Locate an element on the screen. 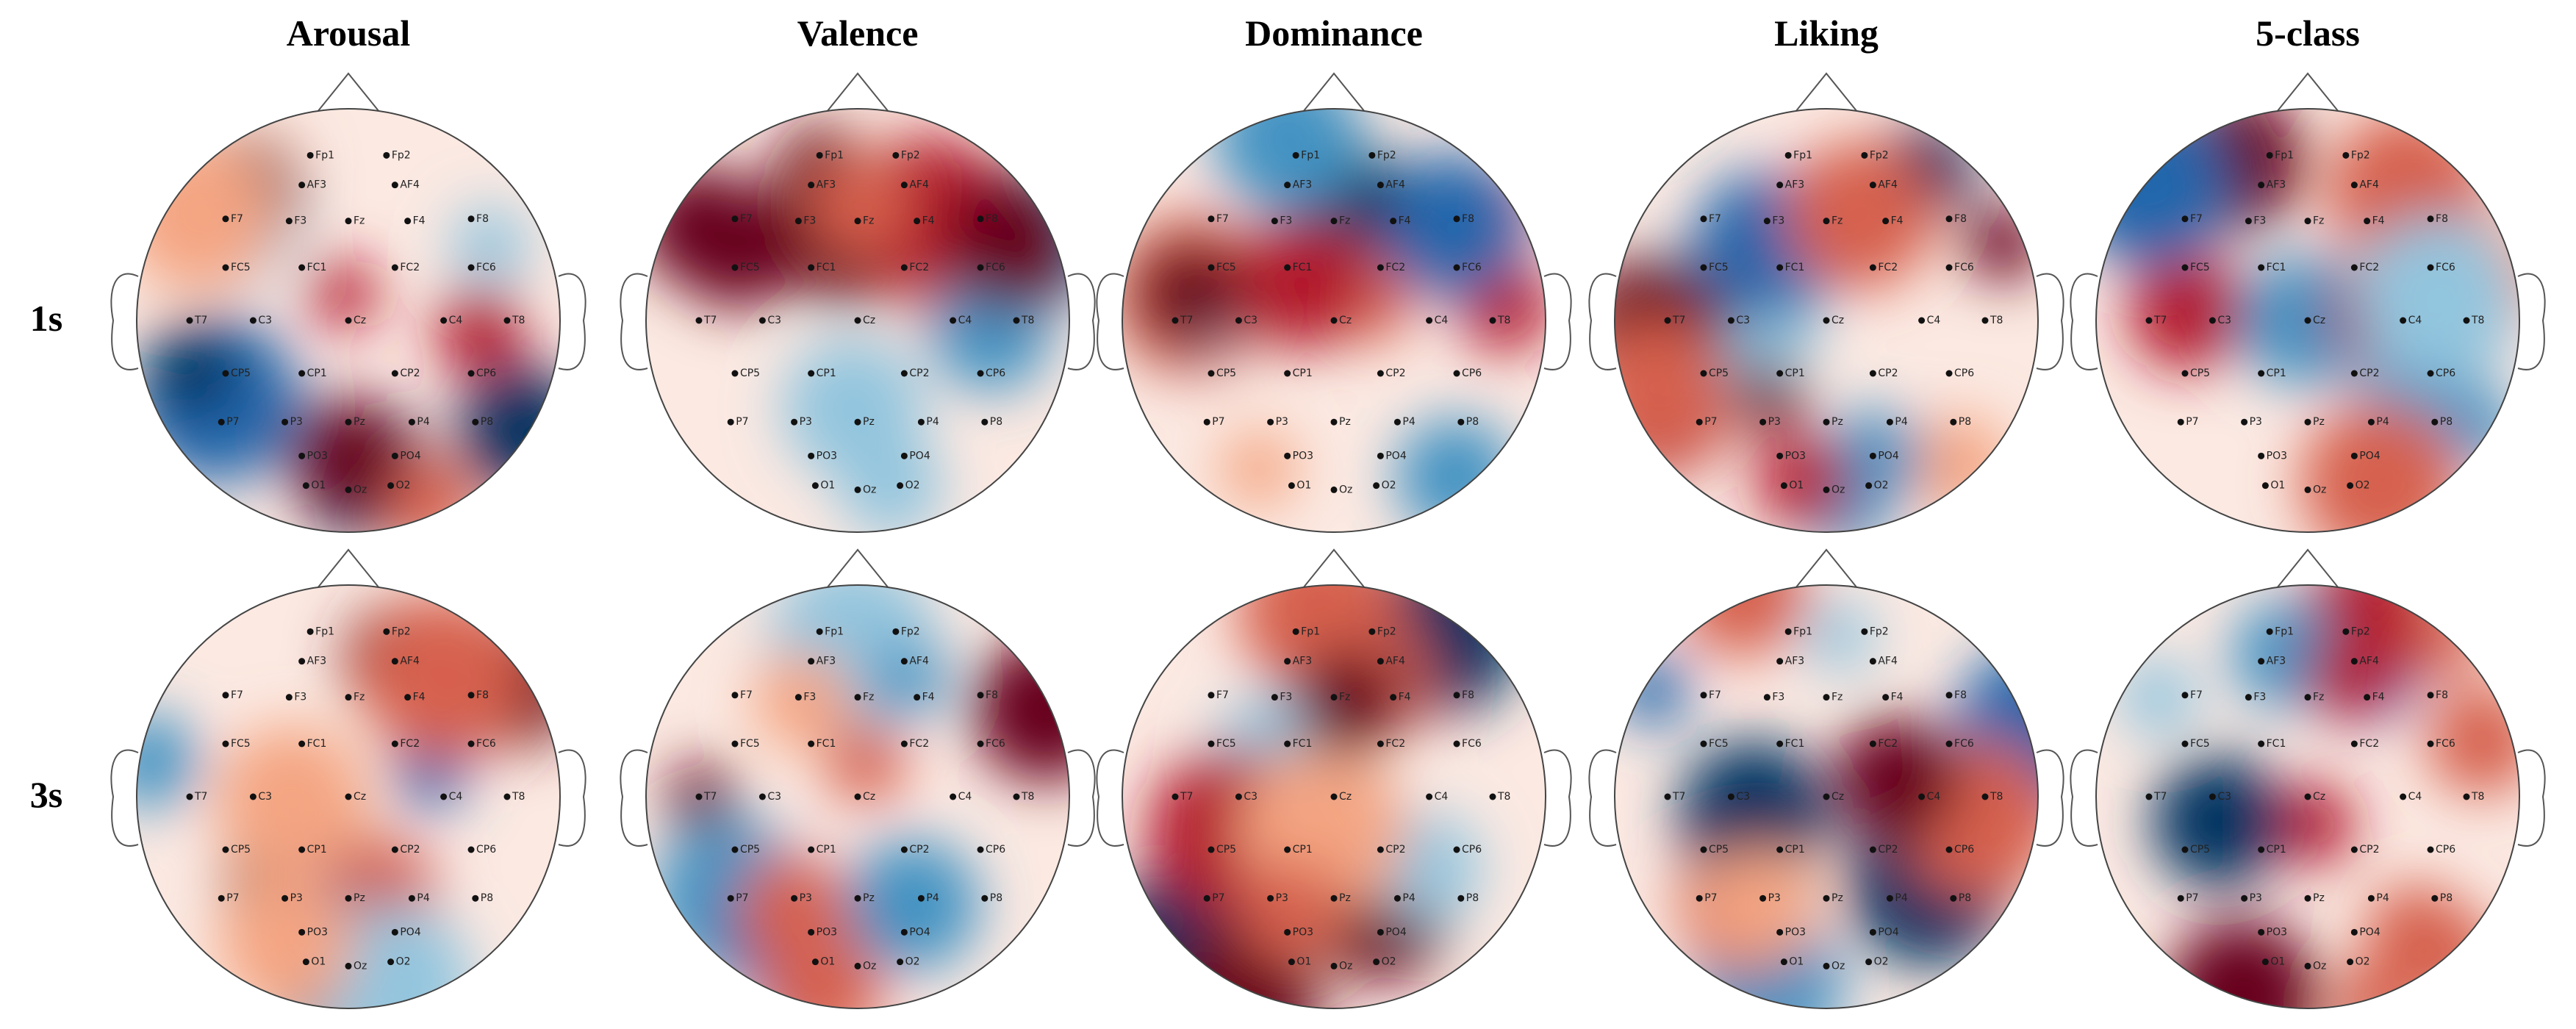 This screenshot has width=2576, height=1029. electrode-label: F4 is located at coordinates (1897, 221).